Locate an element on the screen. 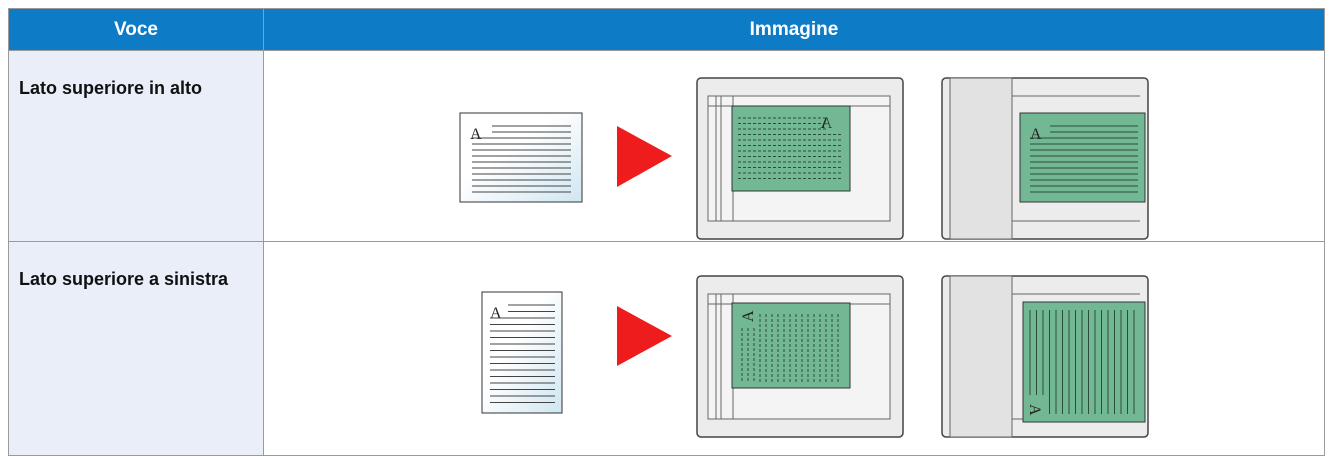  row-label: Lato superiore in alto is located at coordinates (136, 146).